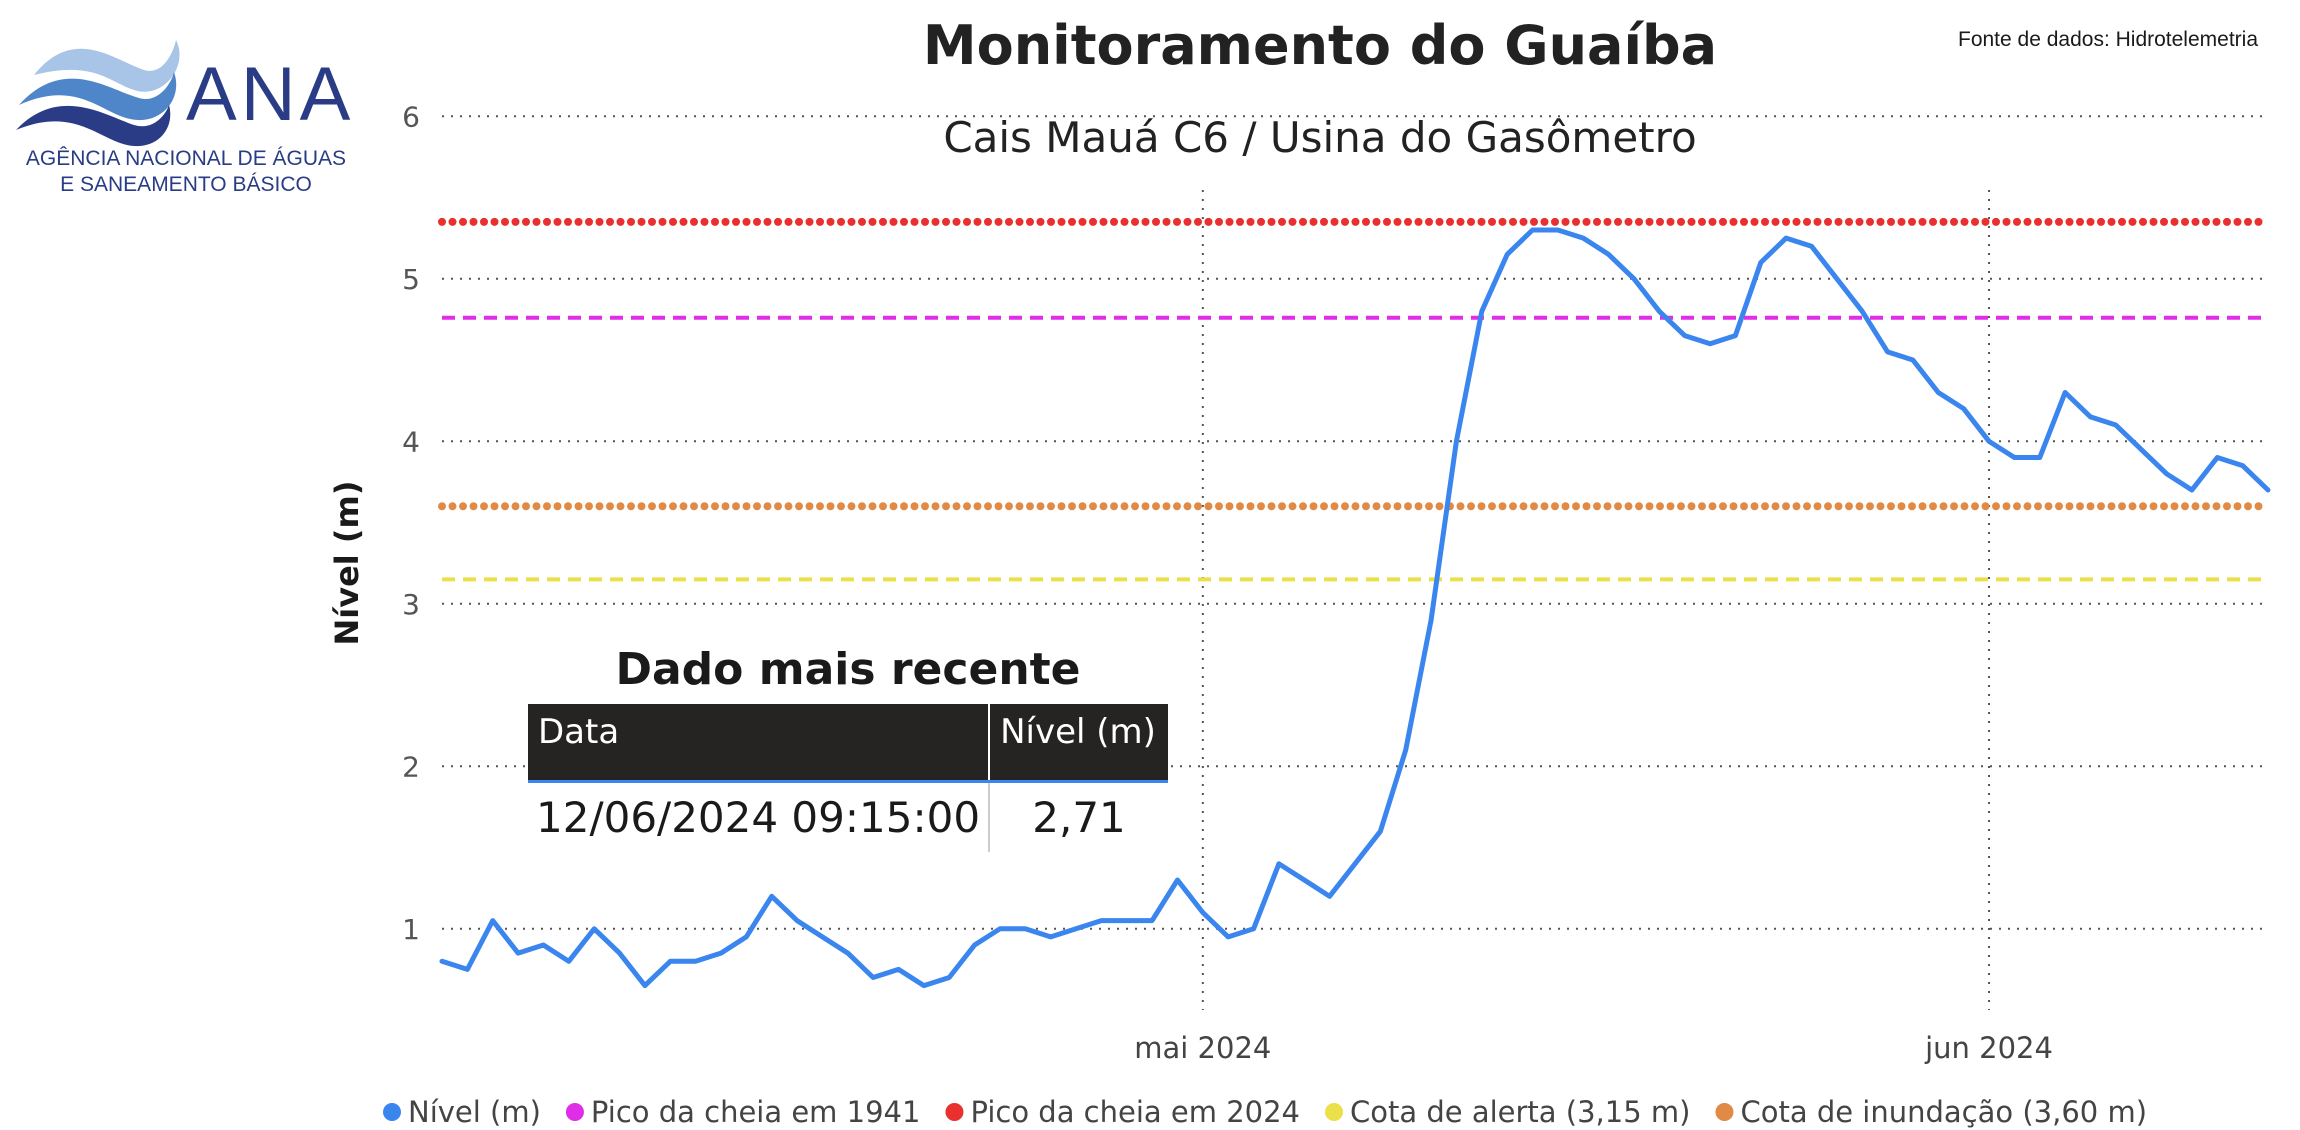  I want to click on legend-label: Pico da cheia em 1941, so click(756, 1112).